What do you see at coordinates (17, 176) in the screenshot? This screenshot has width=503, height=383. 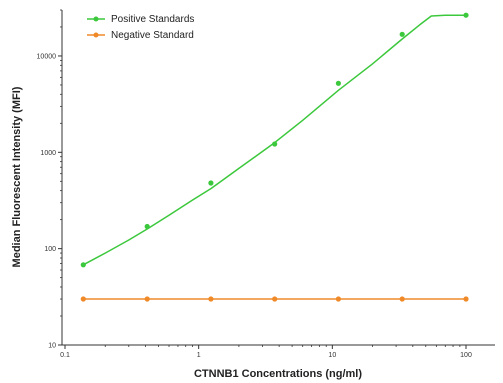 I see `y-axis-title: Median Fluorescent Intensity (MFI)` at bounding box center [17, 176].